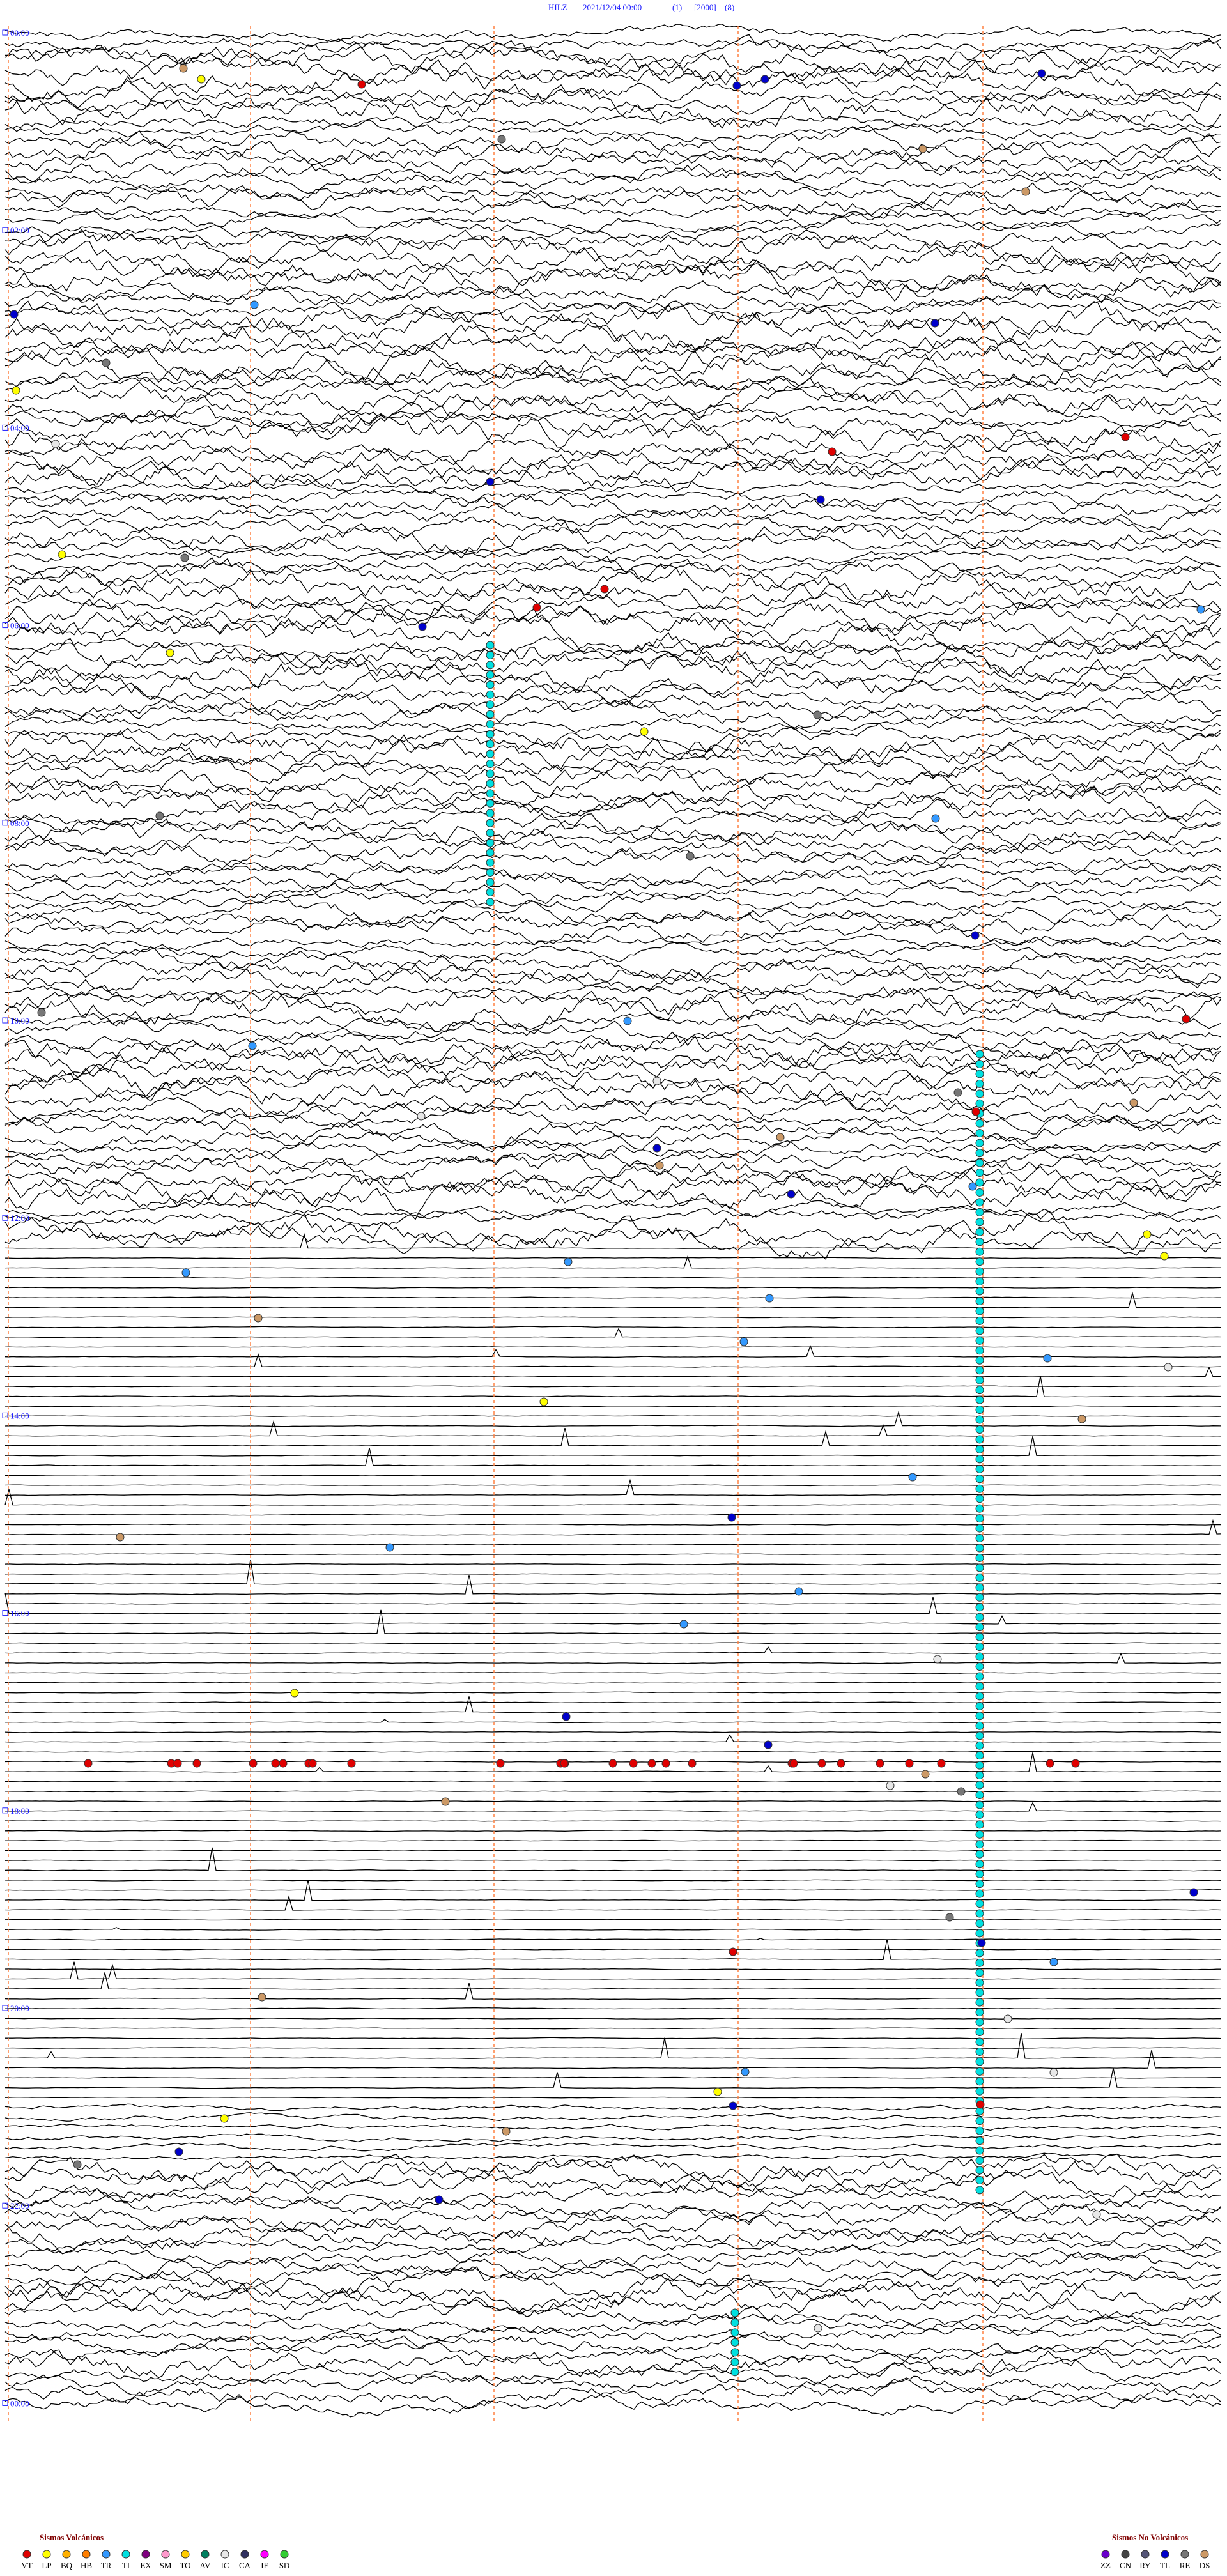 The height and width of the screenshot is (2576, 1227). What do you see at coordinates (19, 626) in the screenshot?
I see `time-label: 06:00` at bounding box center [19, 626].